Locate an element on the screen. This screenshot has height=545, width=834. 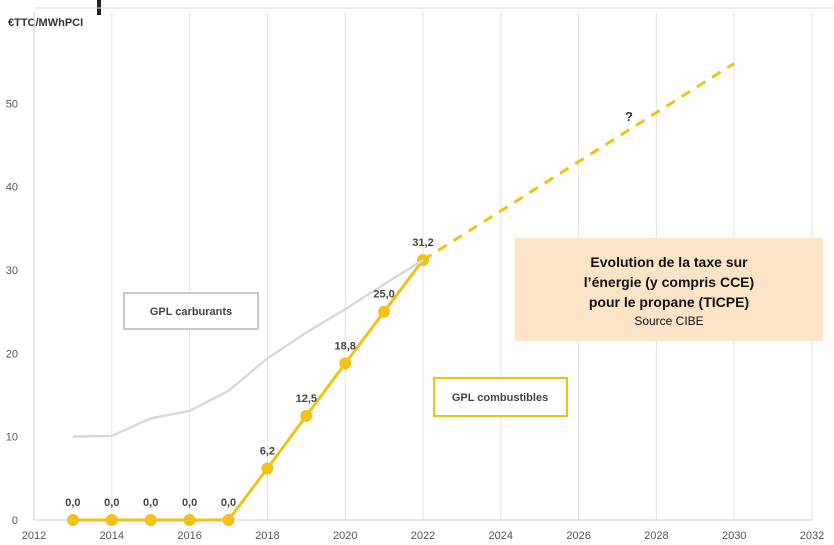
data-point-2017 is located at coordinates (228, 520).